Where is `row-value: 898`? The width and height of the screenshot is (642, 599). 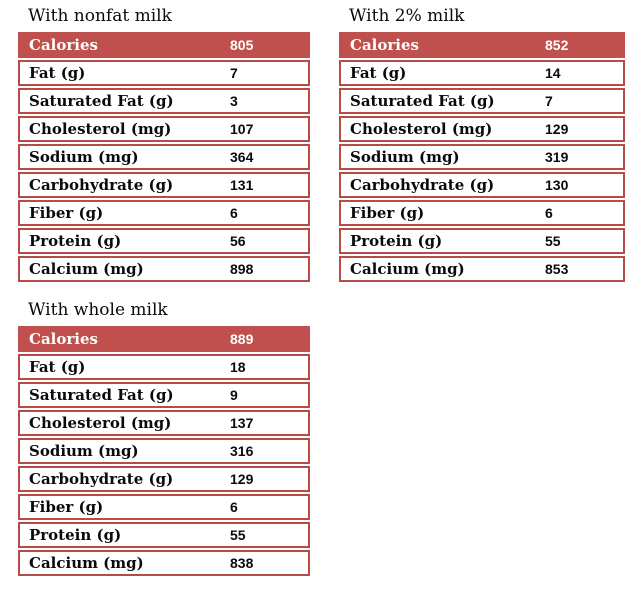 row-value: 898 is located at coordinates (242, 269).